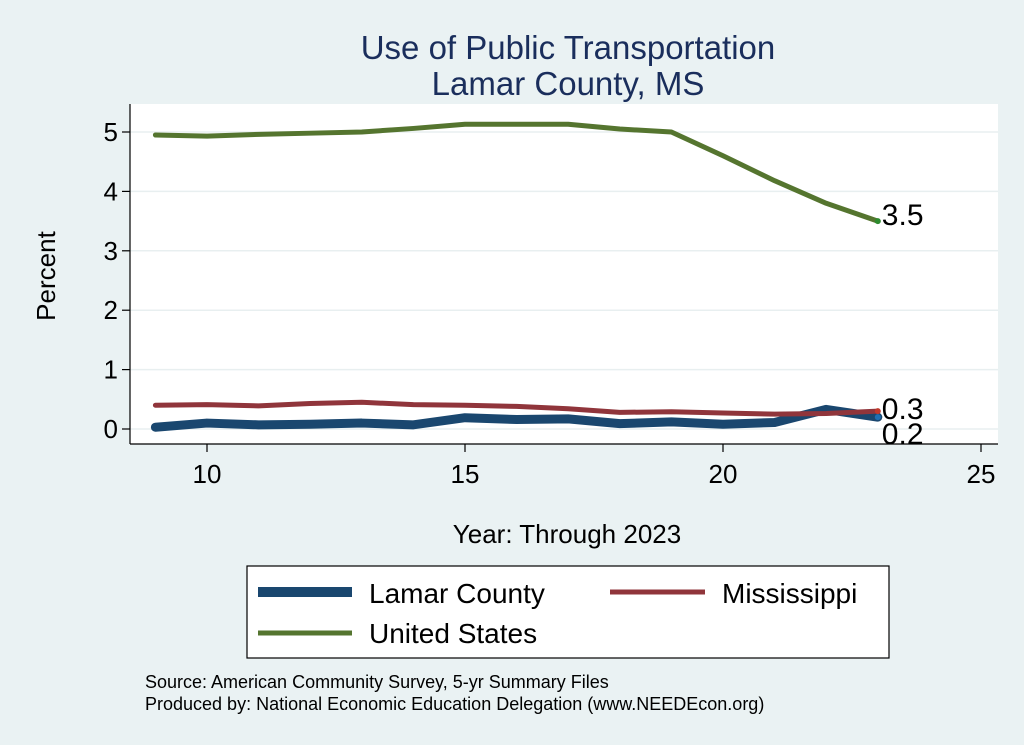 Image resolution: width=1024 pixels, height=745 pixels. What do you see at coordinates (903, 215) in the screenshot?
I see `end-label-united-states: 3.5` at bounding box center [903, 215].